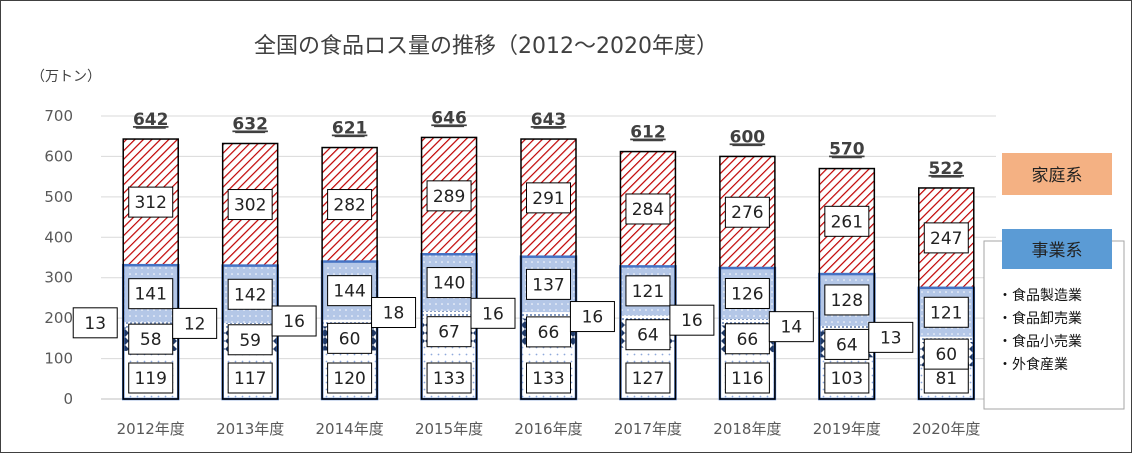 This screenshot has height=453, width=1132. I want to click on legend-business-label: 事業系, so click(1057, 251).